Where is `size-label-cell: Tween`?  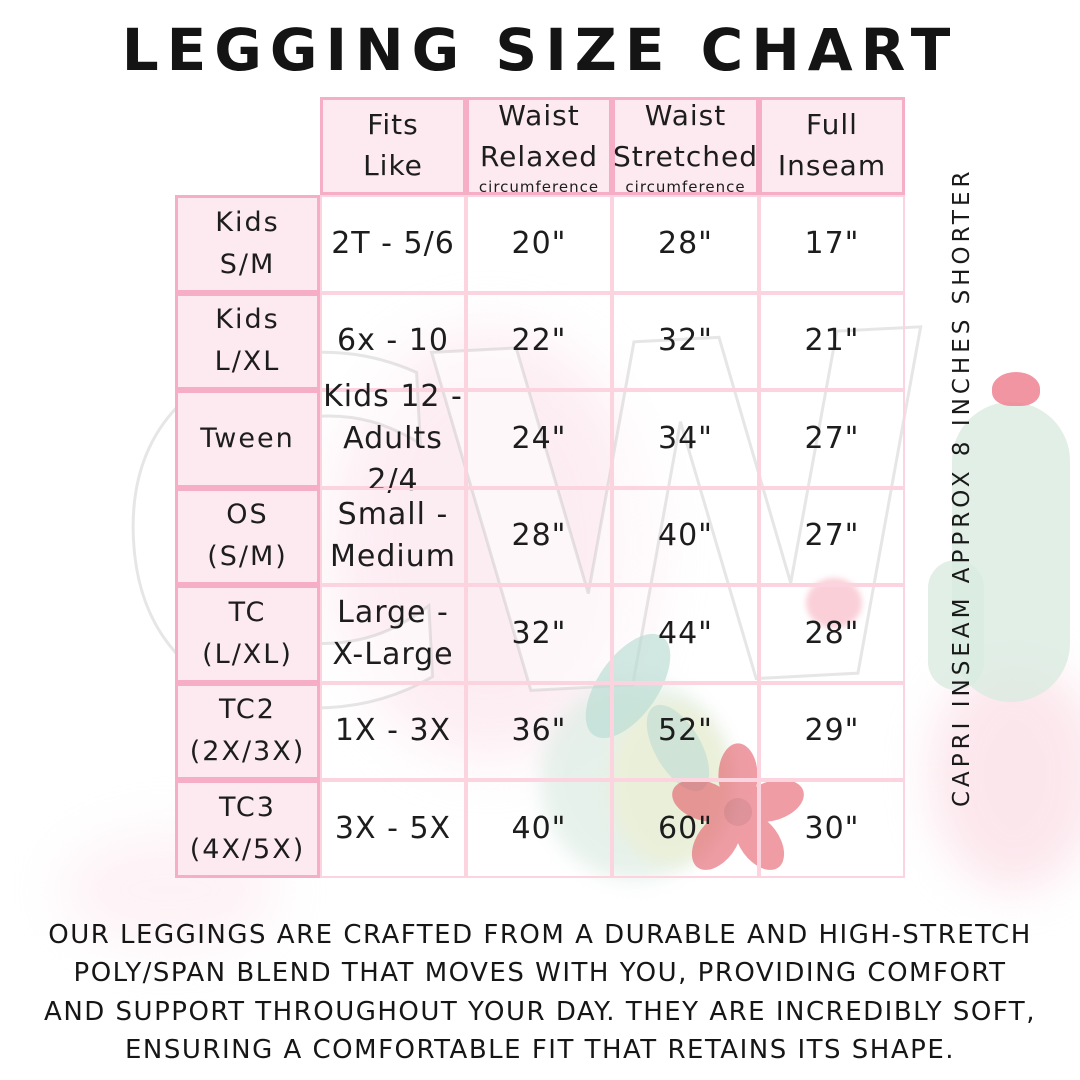
size-label-cell: Tween is located at coordinates (247, 439).